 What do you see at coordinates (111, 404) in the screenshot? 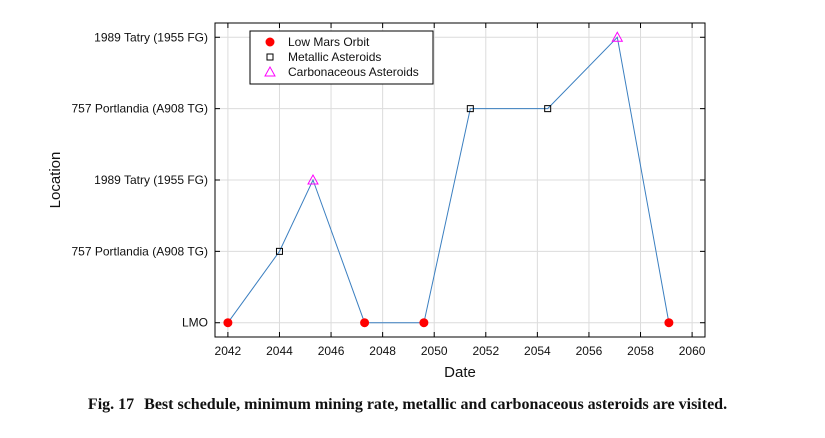
I see `caption-label: Fig. 17` at bounding box center [111, 404].